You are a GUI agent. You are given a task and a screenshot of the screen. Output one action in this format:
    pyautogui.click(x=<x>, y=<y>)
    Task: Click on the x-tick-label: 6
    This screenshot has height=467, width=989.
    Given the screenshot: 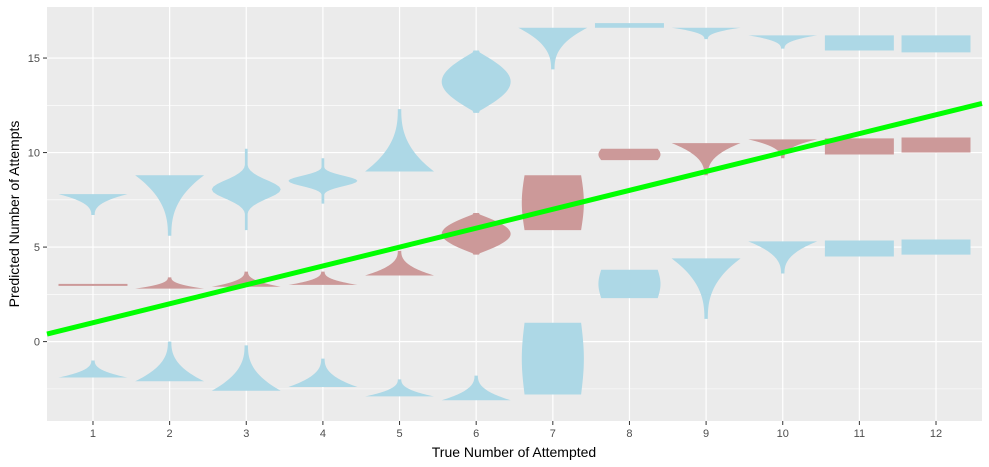 What is the action you would take?
    pyautogui.click(x=476, y=434)
    